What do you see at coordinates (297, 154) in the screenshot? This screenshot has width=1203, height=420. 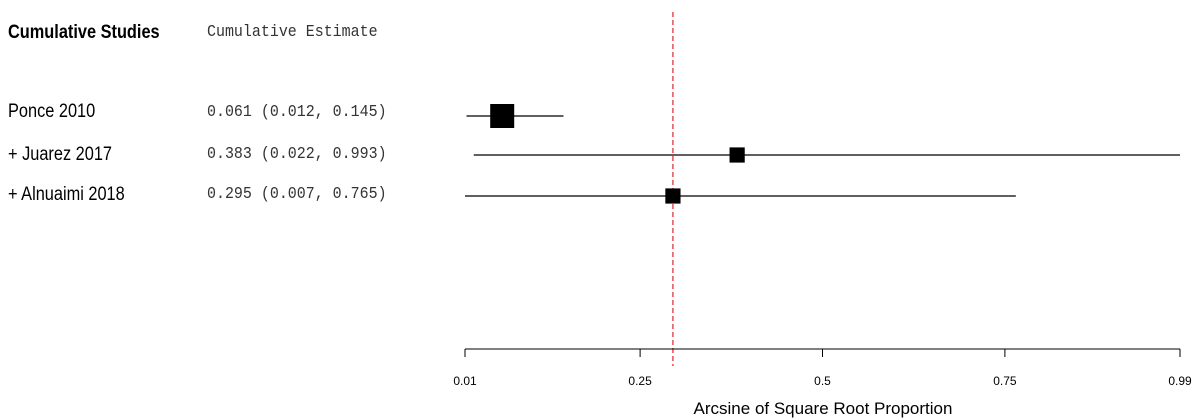 I see `estimate-text-juarez-2017: 0.383 (0.022, 0.993)` at bounding box center [297, 154].